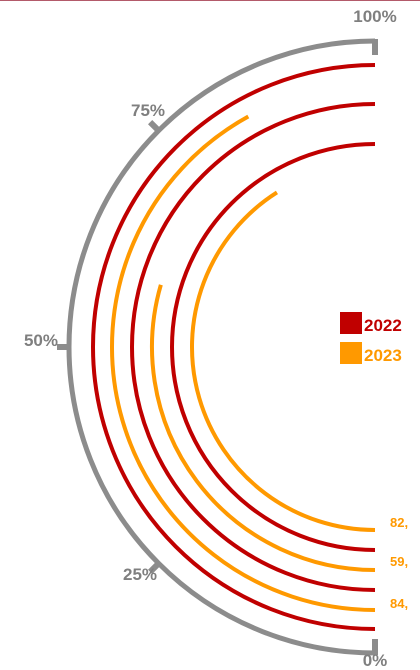 This screenshot has height=670, width=420. I want to click on chart-legend: 2022 2023, so click(371, 338).